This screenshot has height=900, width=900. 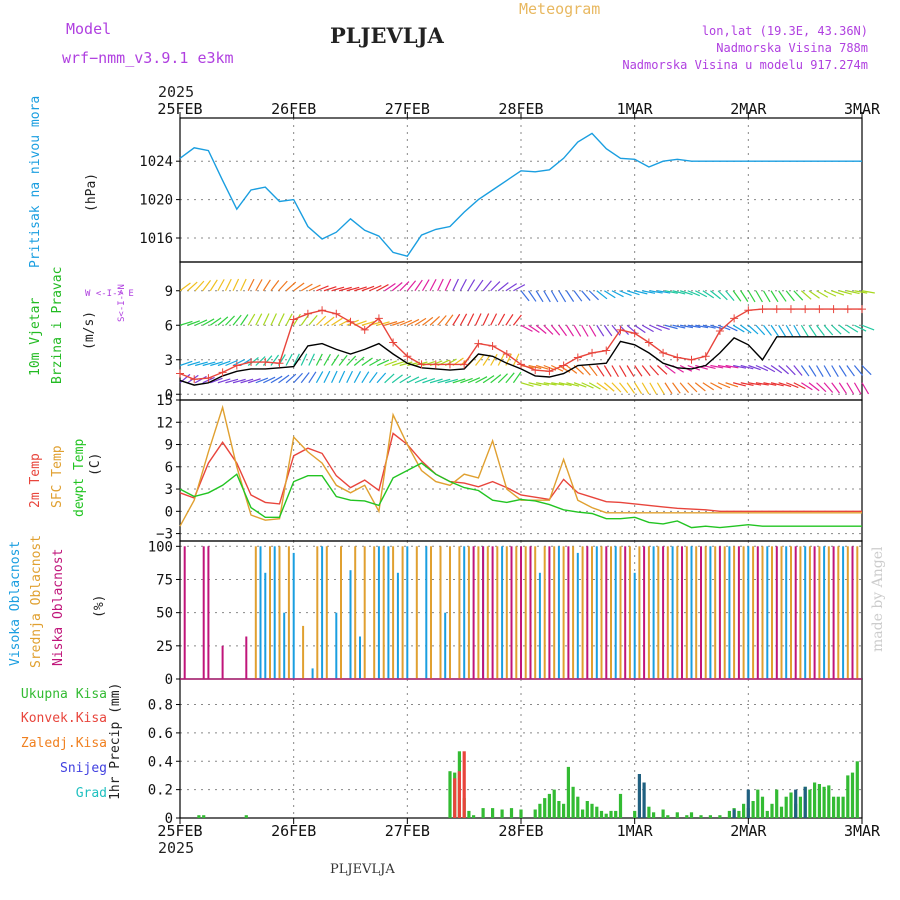 What do you see at coordinates (459, 794) in the screenshot?
I see `bar-konvek-kisa` at bounding box center [459, 794].